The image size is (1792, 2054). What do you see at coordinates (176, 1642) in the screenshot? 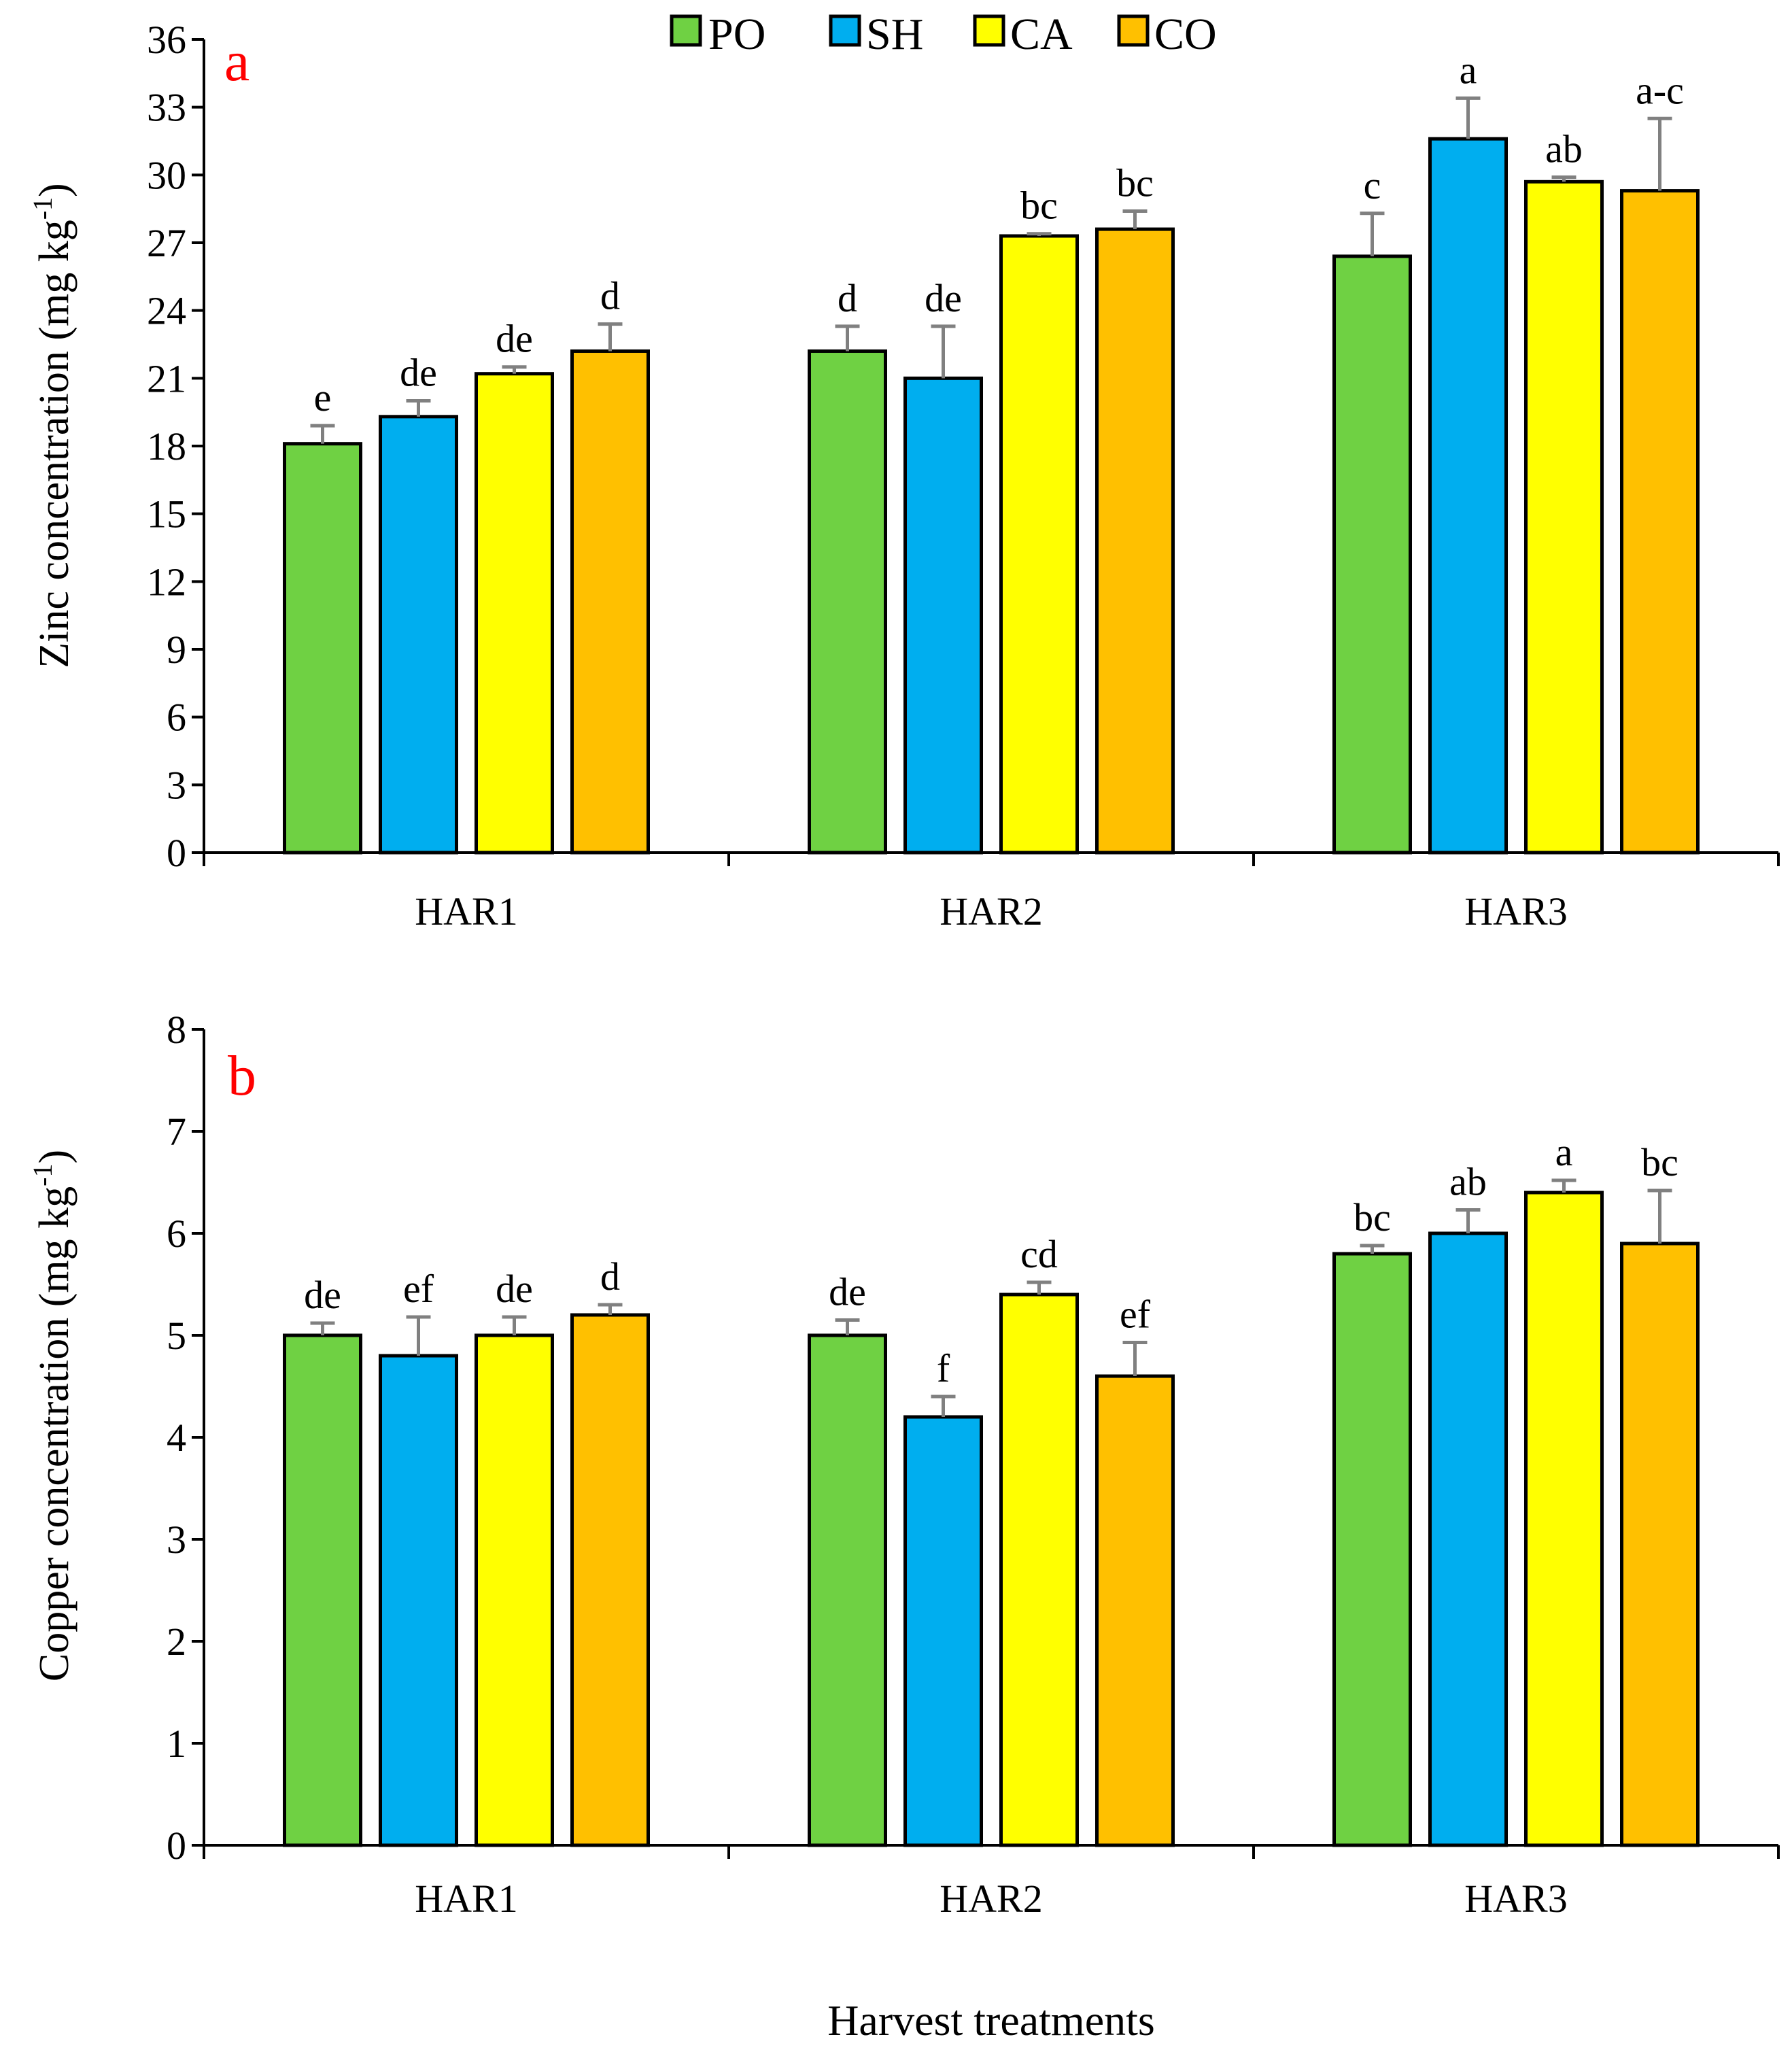
I see `y-tick-label: 2` at bounding box center [176, 1642].